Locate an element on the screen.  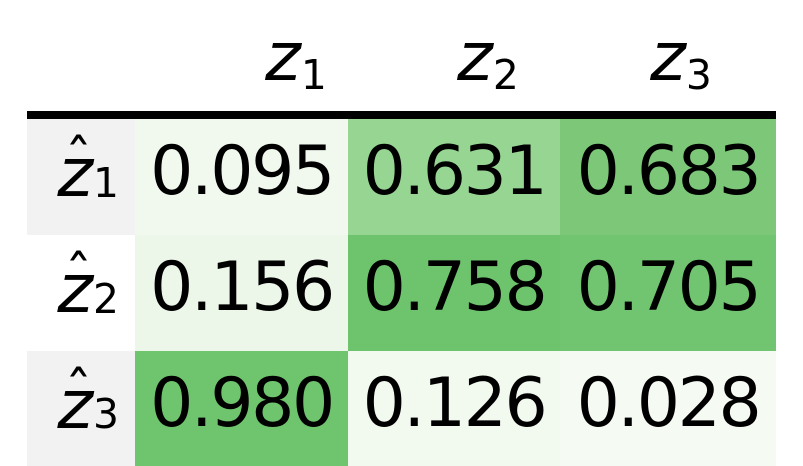
row-label-zhat2-base: z is located at coordinates (75, 289).